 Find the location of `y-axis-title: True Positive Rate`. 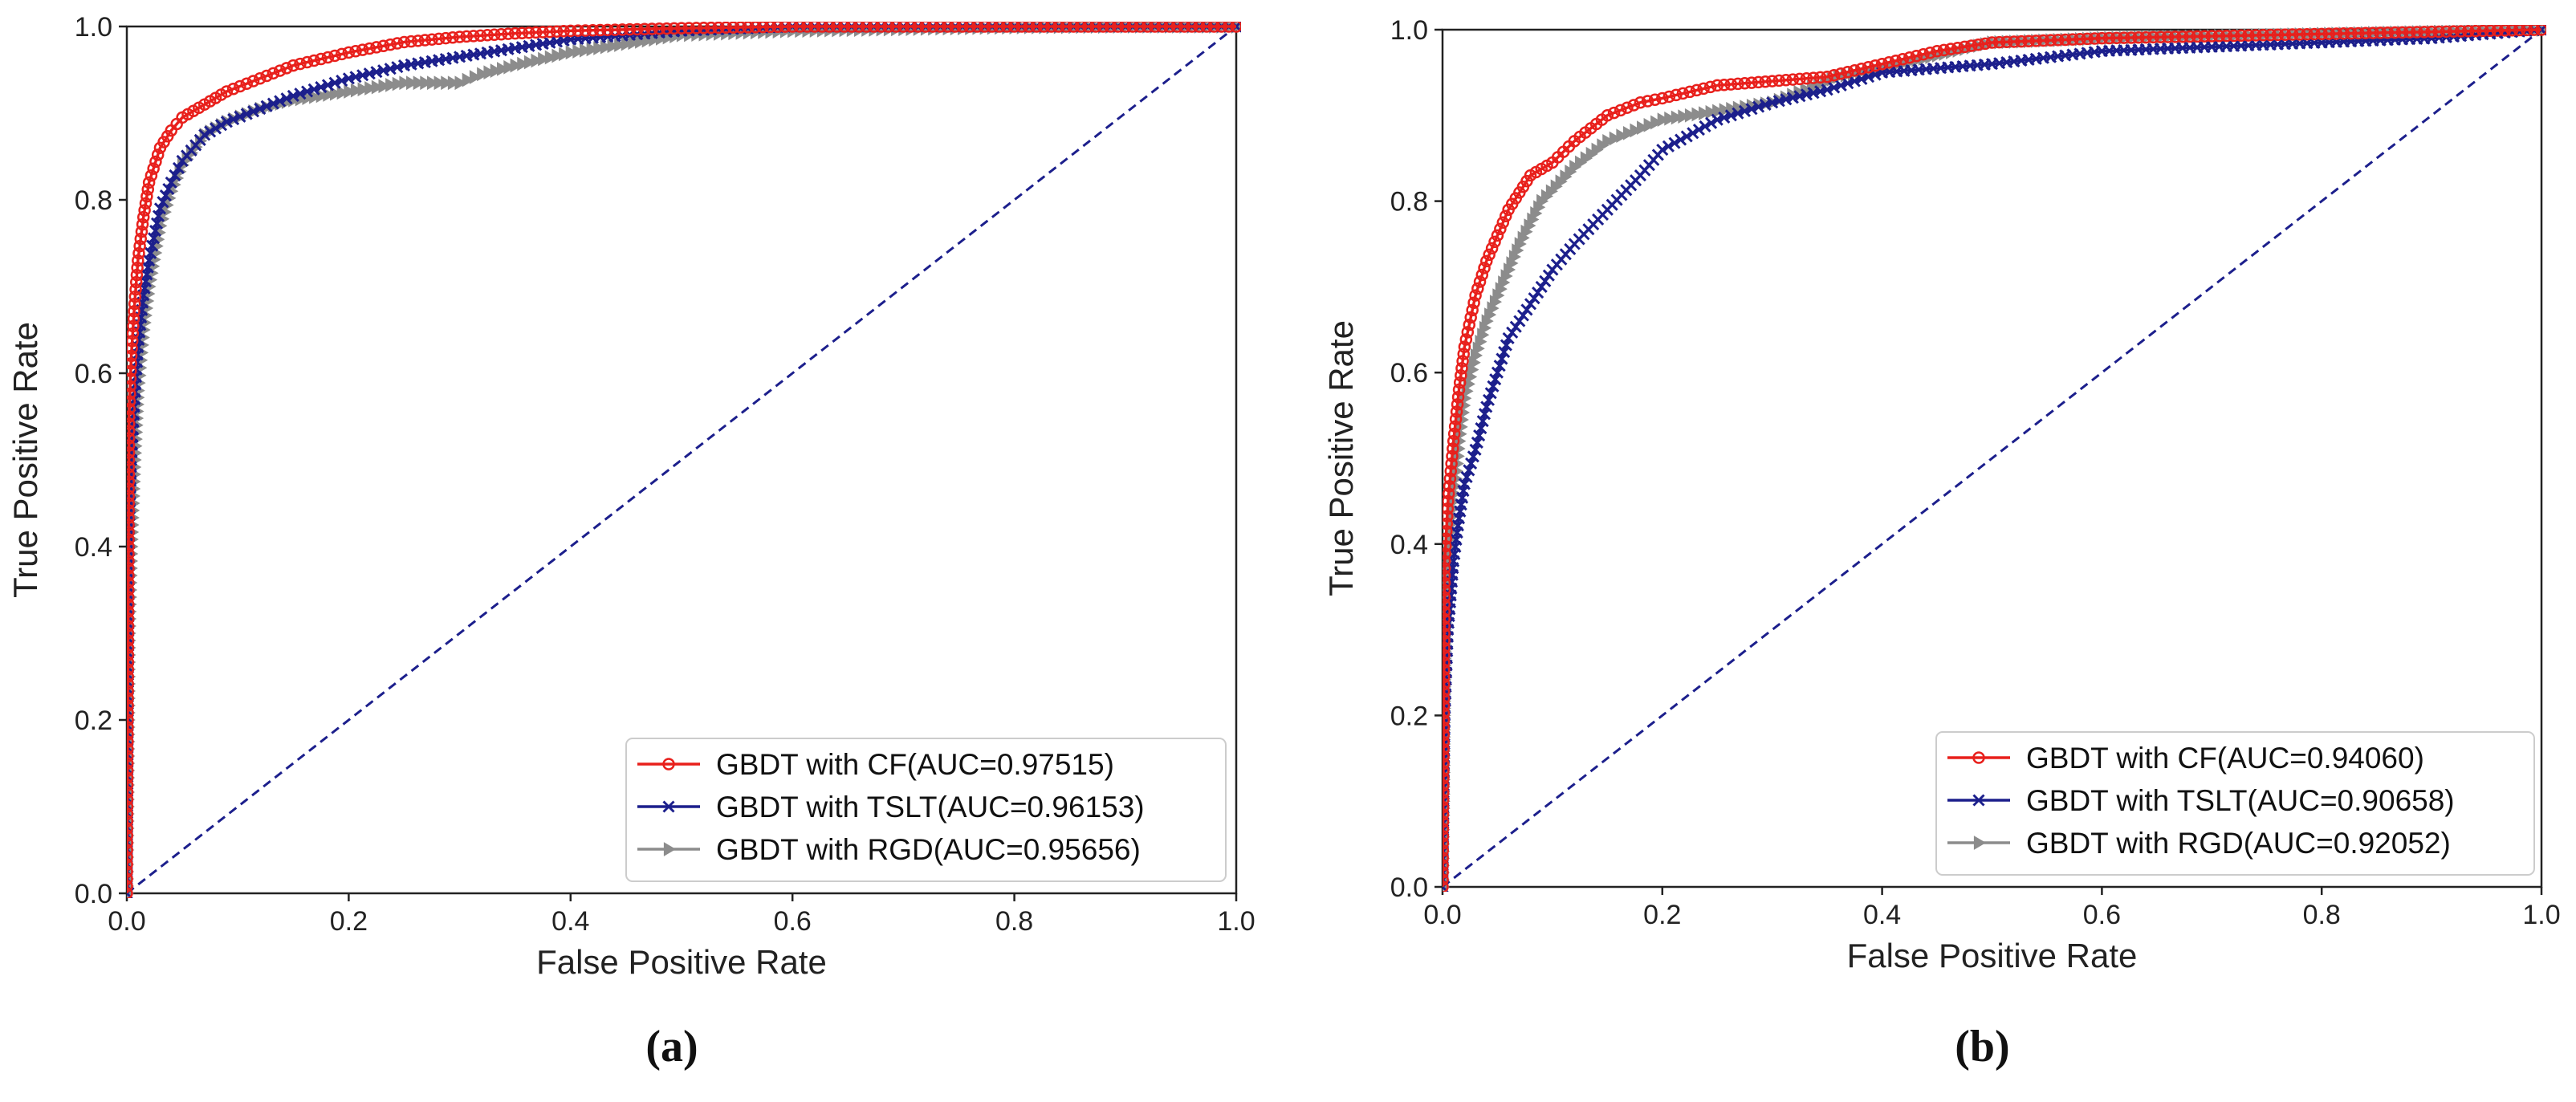

y-axis-title: True Positive Rate is located at coordinates (25, 460).